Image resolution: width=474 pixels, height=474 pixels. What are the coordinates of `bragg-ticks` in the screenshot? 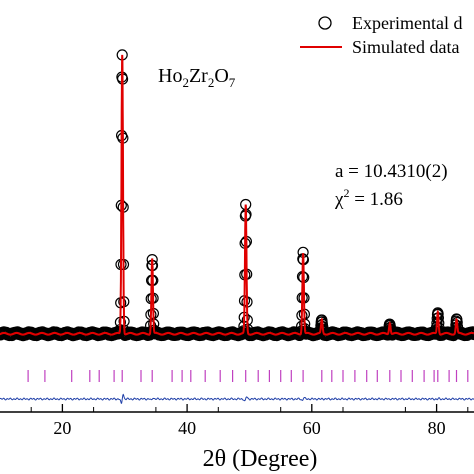 It's located at (248, 376).